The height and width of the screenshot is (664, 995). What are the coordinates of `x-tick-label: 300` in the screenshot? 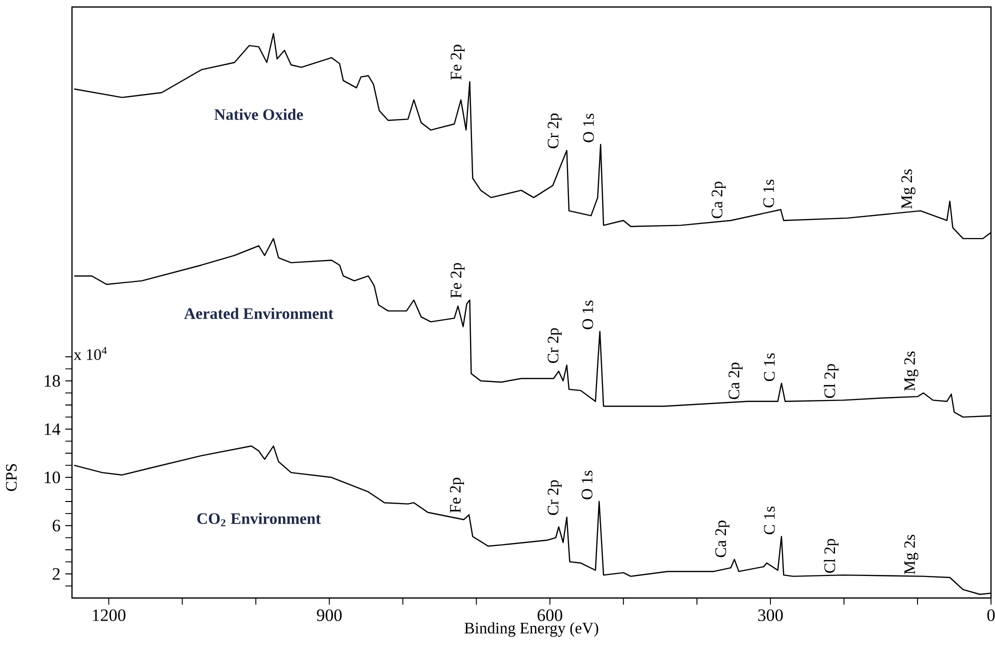 It's located at (770, 615).